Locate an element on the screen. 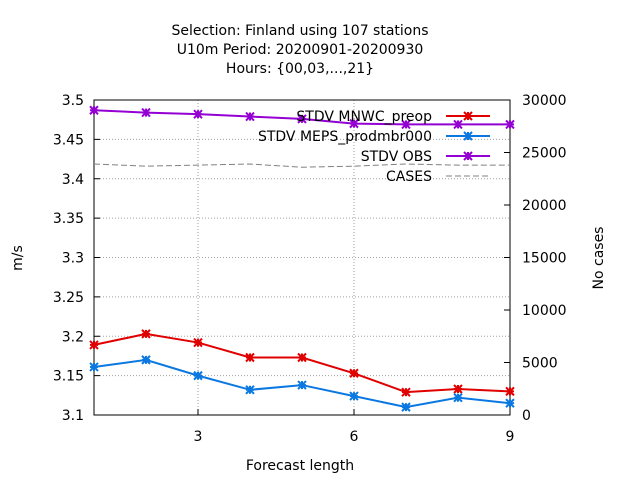  y-tick-label: 3.25 is located at coordinates (68, 298).